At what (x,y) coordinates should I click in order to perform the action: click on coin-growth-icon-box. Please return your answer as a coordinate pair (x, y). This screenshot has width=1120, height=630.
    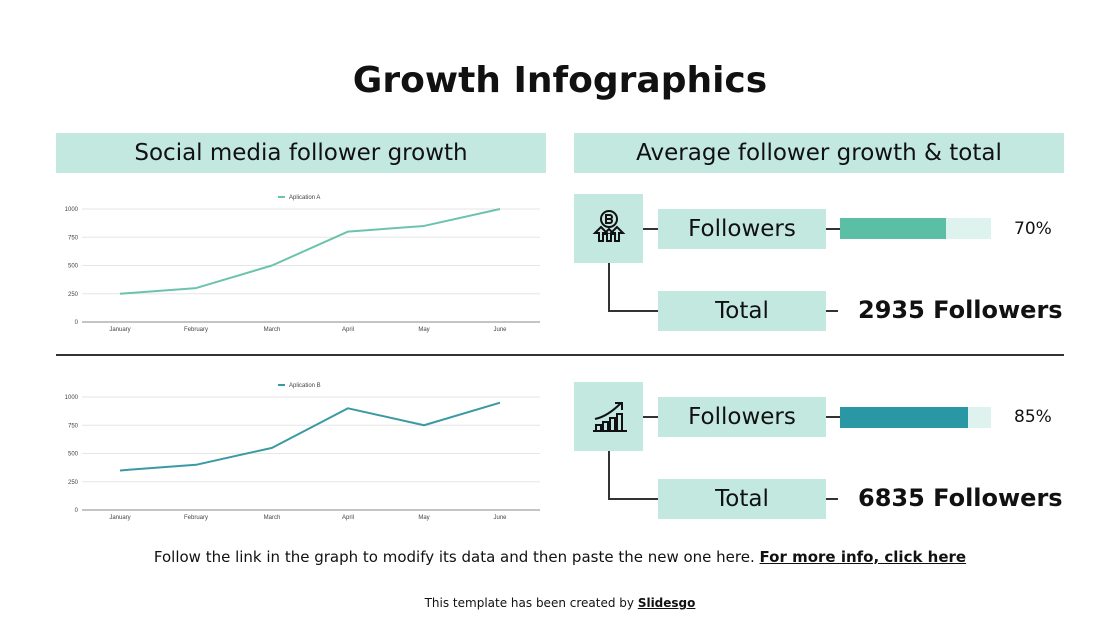
    Looking at the image, I should click on (608, 228).